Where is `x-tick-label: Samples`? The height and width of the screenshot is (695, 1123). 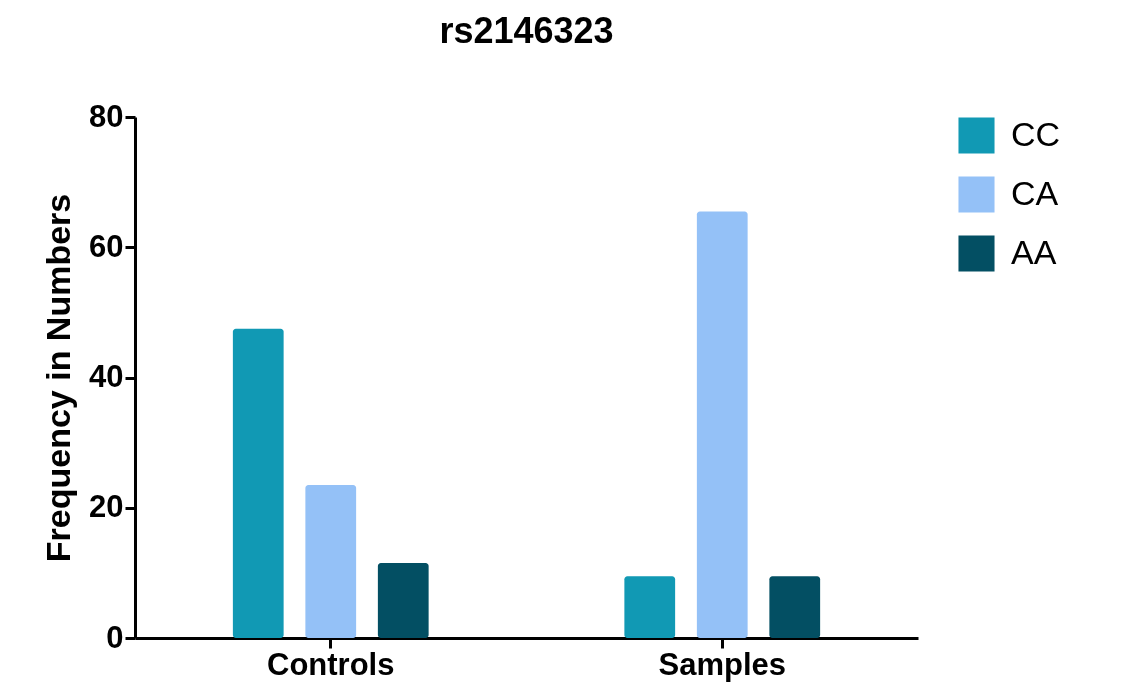
x-tick-label: Samples is located at coordinates (722, 664).